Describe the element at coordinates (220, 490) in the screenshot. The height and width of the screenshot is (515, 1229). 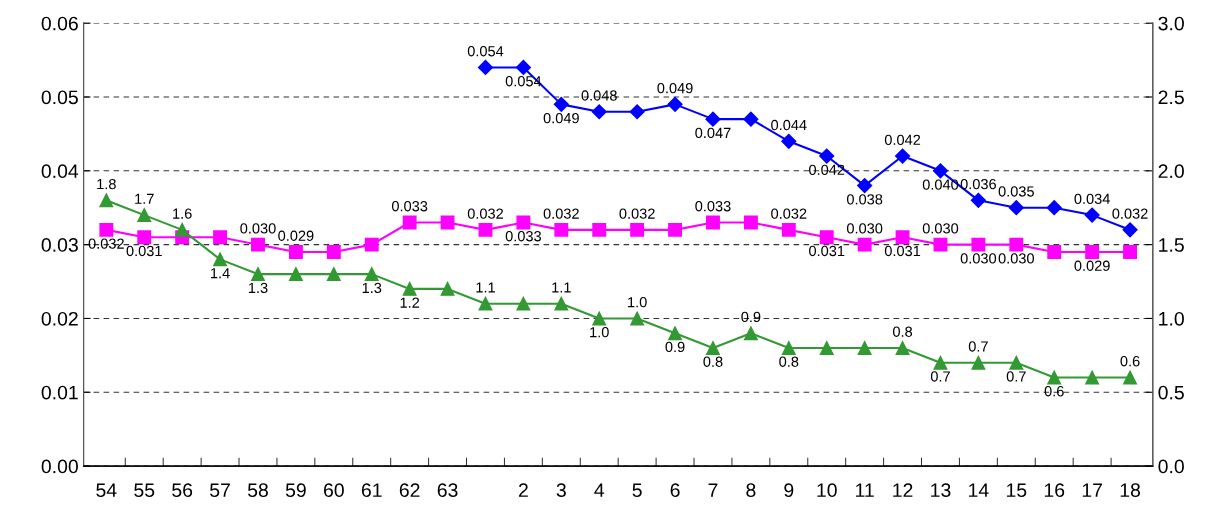
I see `x-tick-label: 57` at that location.